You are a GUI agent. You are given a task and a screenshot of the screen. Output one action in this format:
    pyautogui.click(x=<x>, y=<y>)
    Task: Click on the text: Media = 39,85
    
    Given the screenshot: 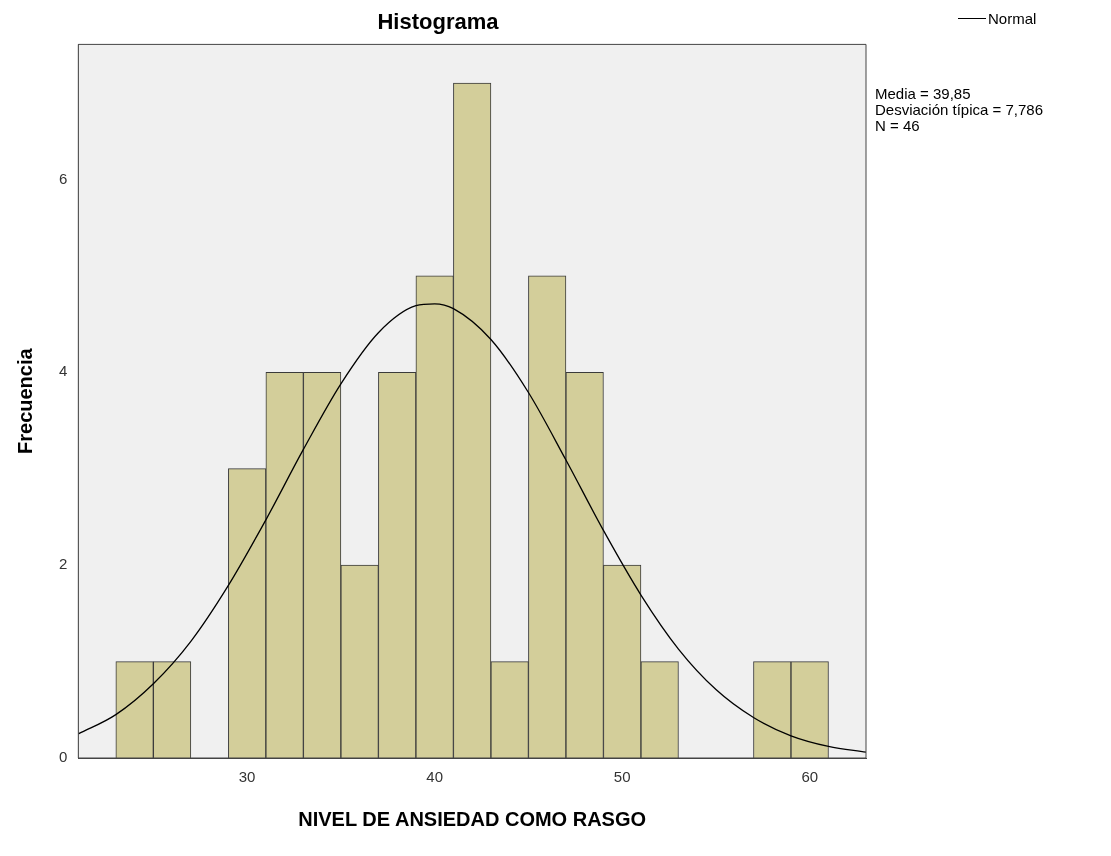 What is the action you would take?
    pyautogui.click(x=923, y=93)
    